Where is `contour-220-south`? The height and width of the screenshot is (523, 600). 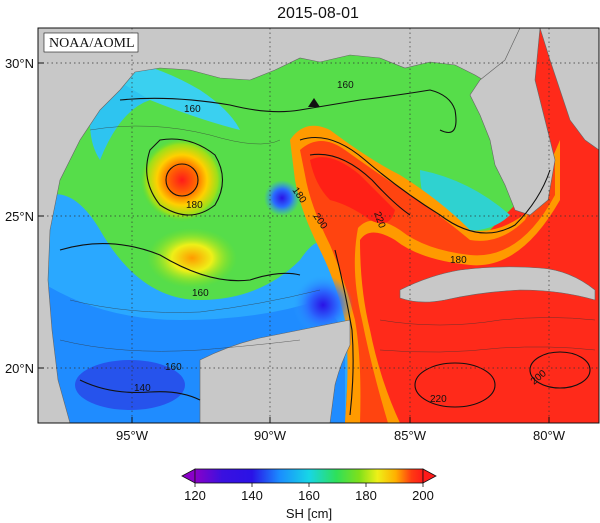
contour-220-south is located at coordinates (455, 385).